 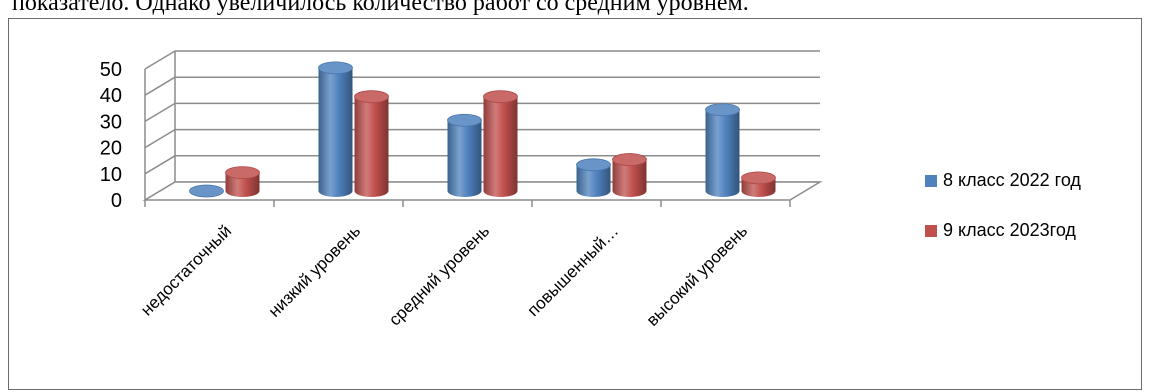 I want to click on legend-label-series-2: 9 класс 2023год, so click(x=1009, y=230).